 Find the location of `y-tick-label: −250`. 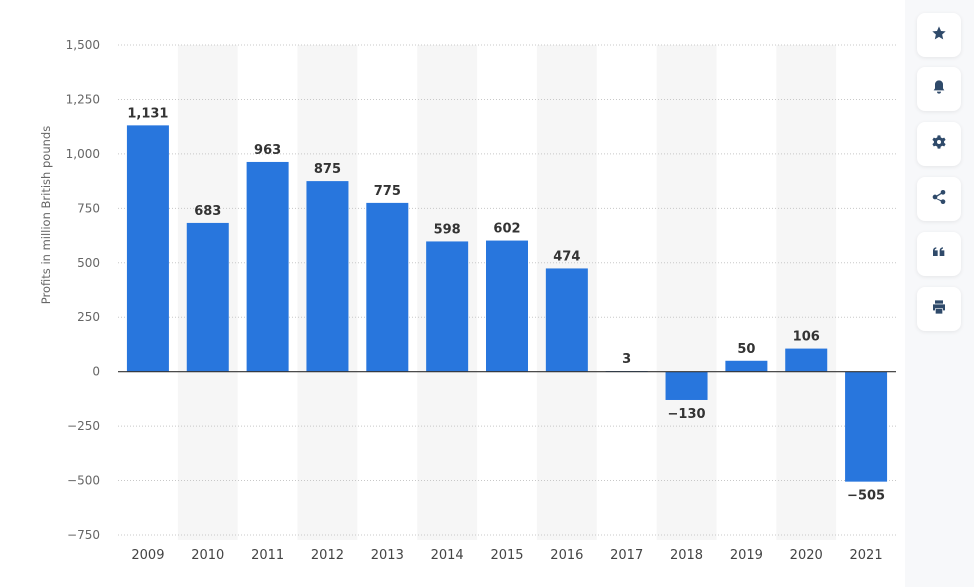

y-tick-label: −250 is located at coordinates (83, 426).